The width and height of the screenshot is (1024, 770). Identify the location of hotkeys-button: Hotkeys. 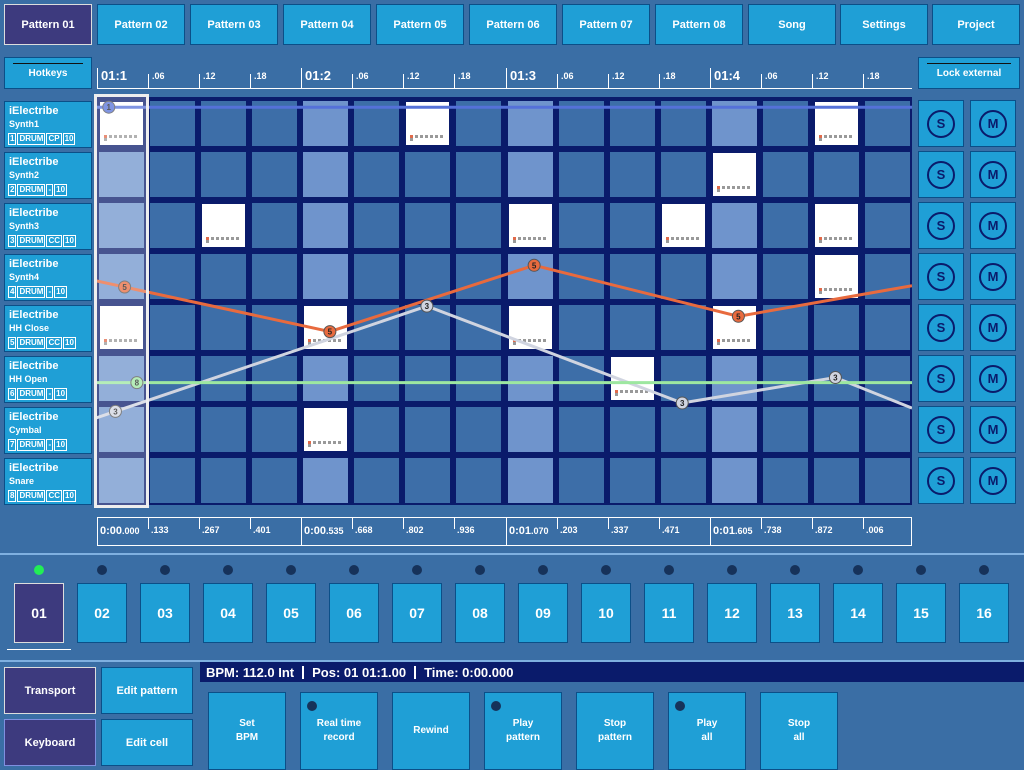
(48, 73).